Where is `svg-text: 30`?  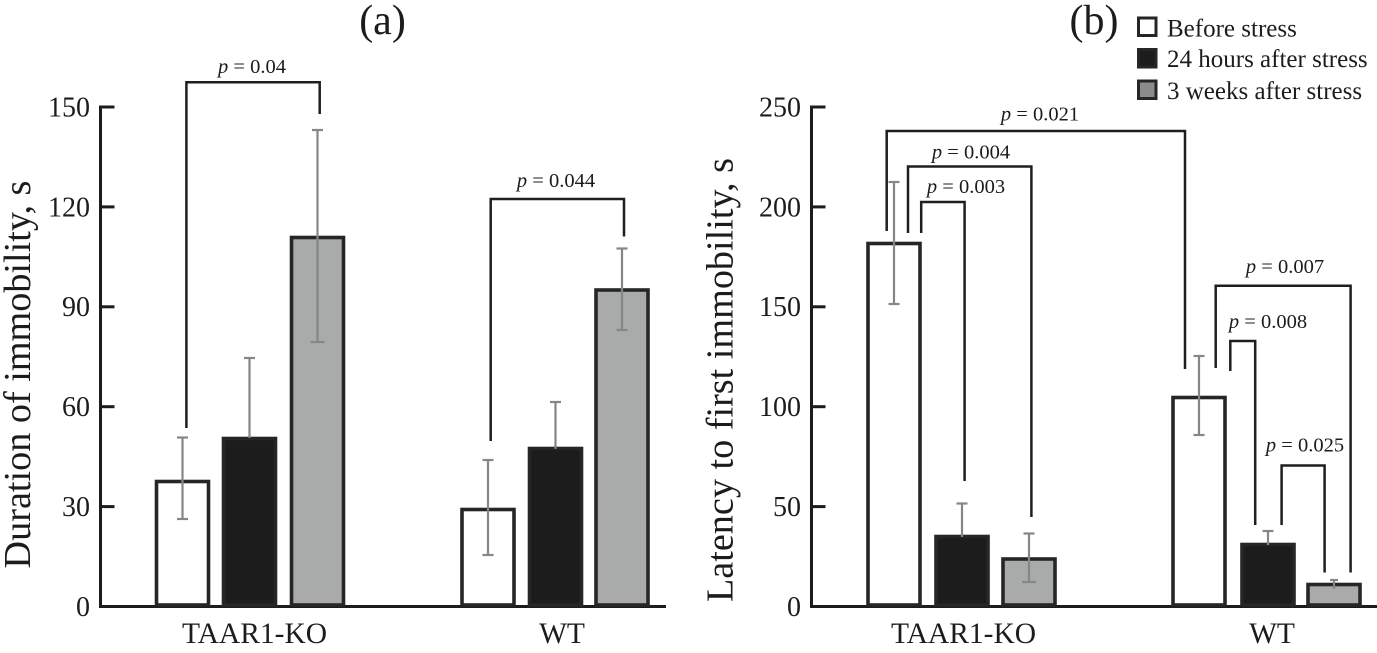
svg-text: 30 is located at coordinates (76, 507).